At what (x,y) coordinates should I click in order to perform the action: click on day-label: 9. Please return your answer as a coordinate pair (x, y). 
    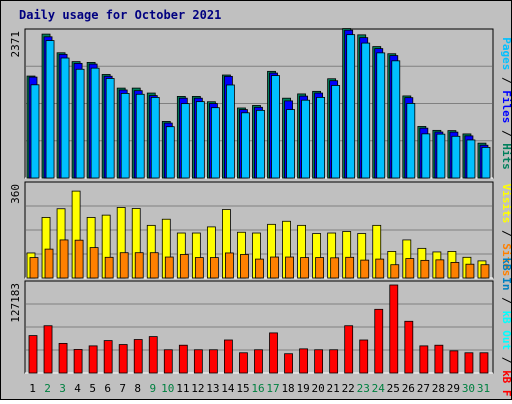
    Looking at the image, I should click on (152, 388).